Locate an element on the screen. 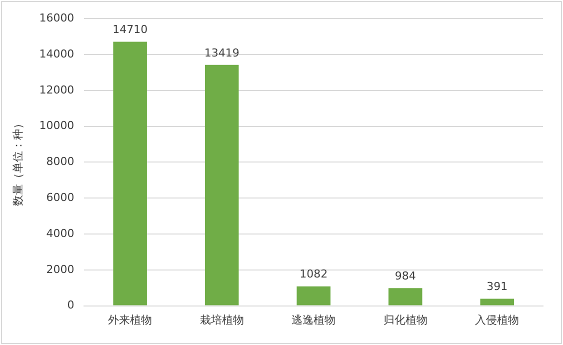 Image resolution: width=563 pixels, height=345 pixels. data-label: 391 is located at coordinates (497, 287).